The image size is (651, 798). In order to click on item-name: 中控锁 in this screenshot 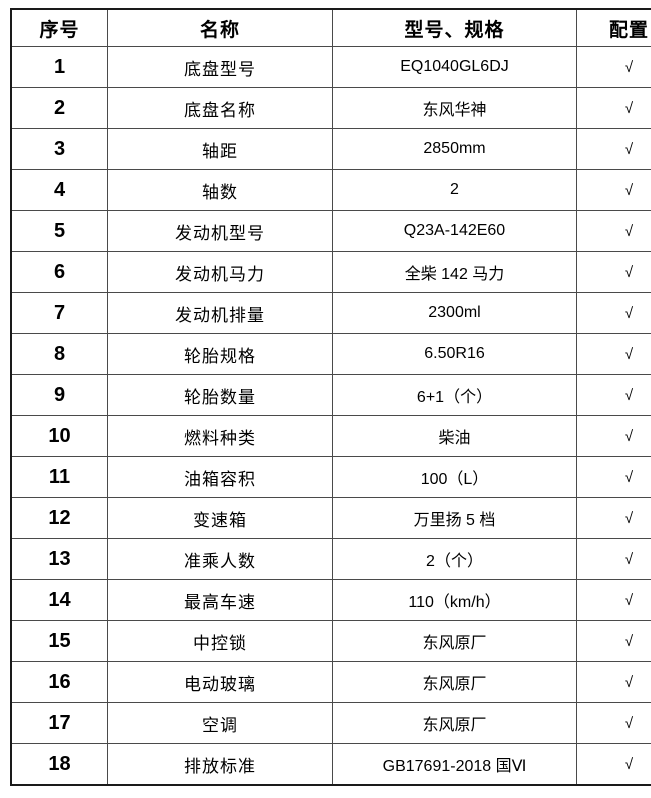, I will do `click(220, 641)`.